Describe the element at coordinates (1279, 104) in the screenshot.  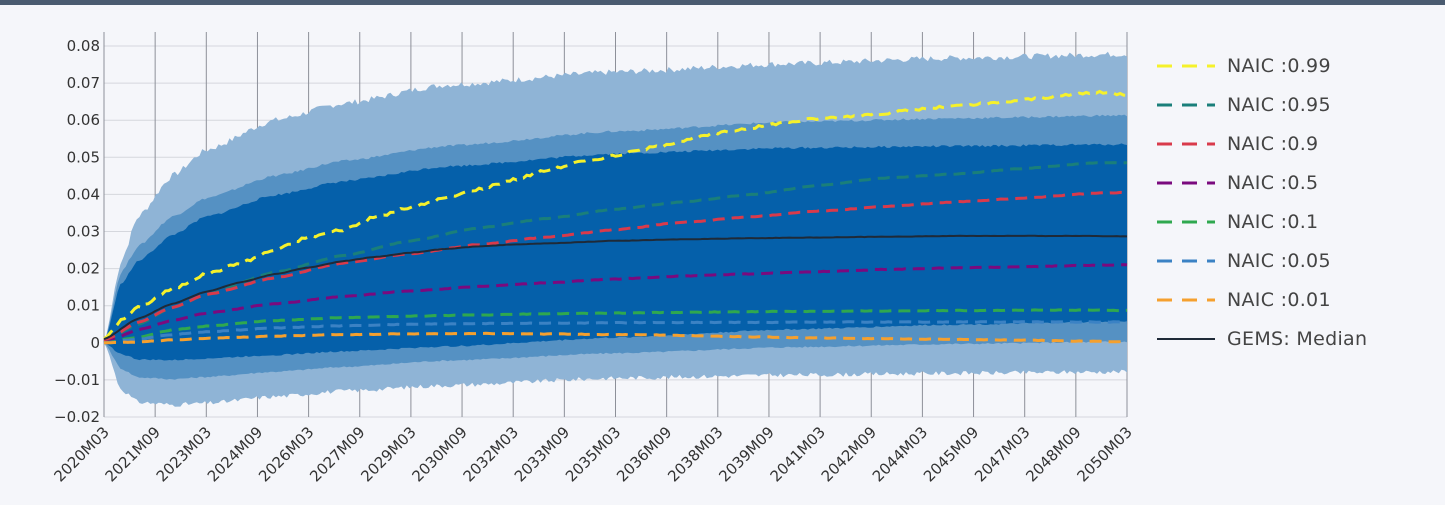
I see `legend-label: NAIC :0.95` at that location.